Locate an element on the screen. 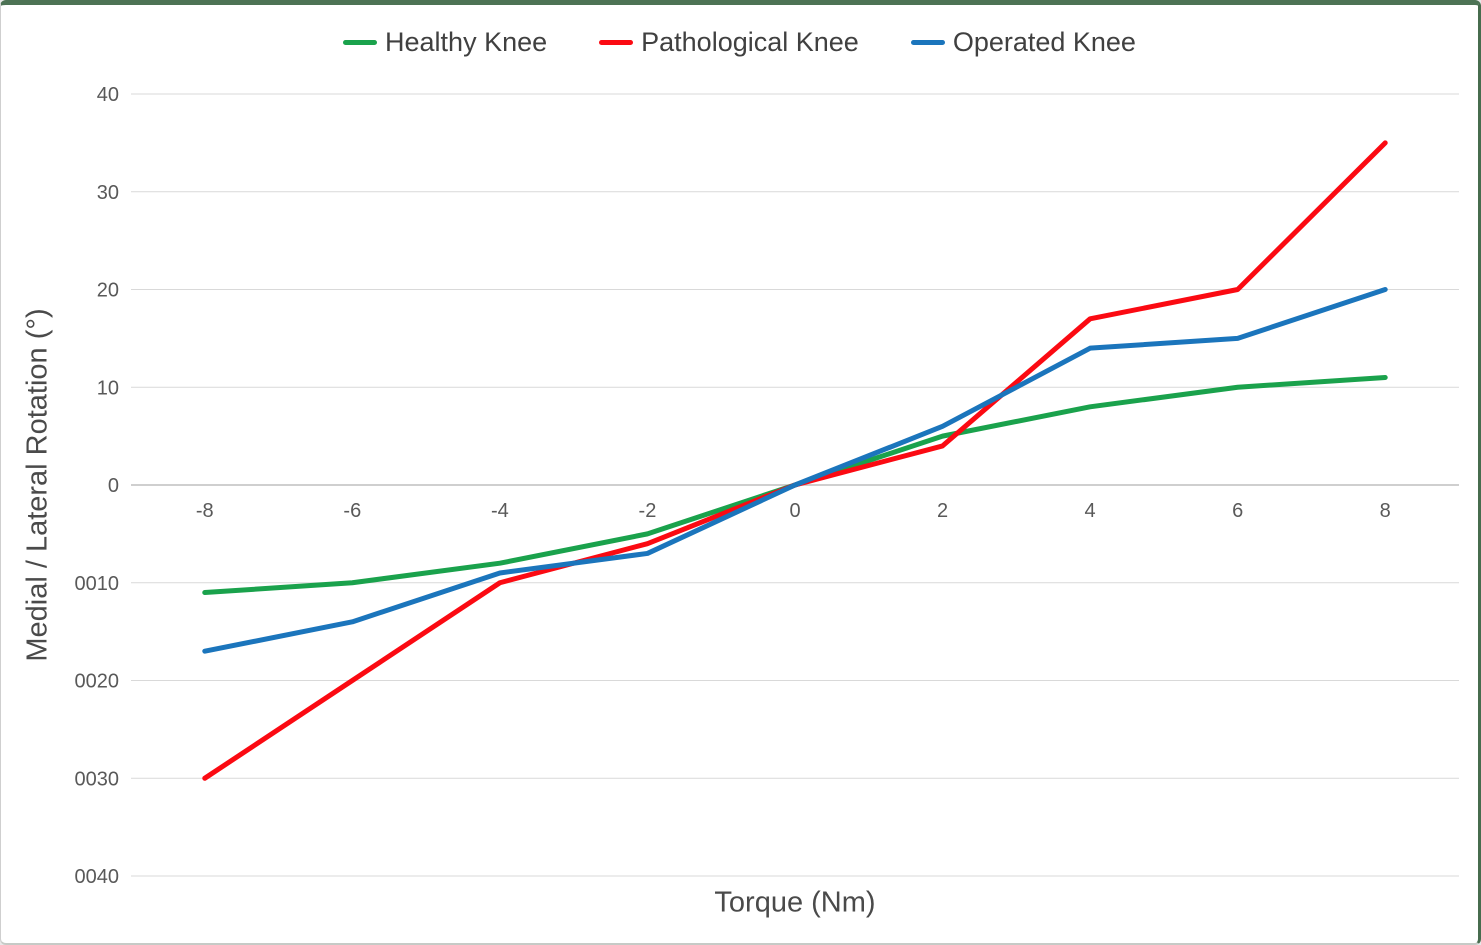 The width and height of the screenshot is (1481, 945). y-tick-label: 10 is located at coordinates (108, 388).